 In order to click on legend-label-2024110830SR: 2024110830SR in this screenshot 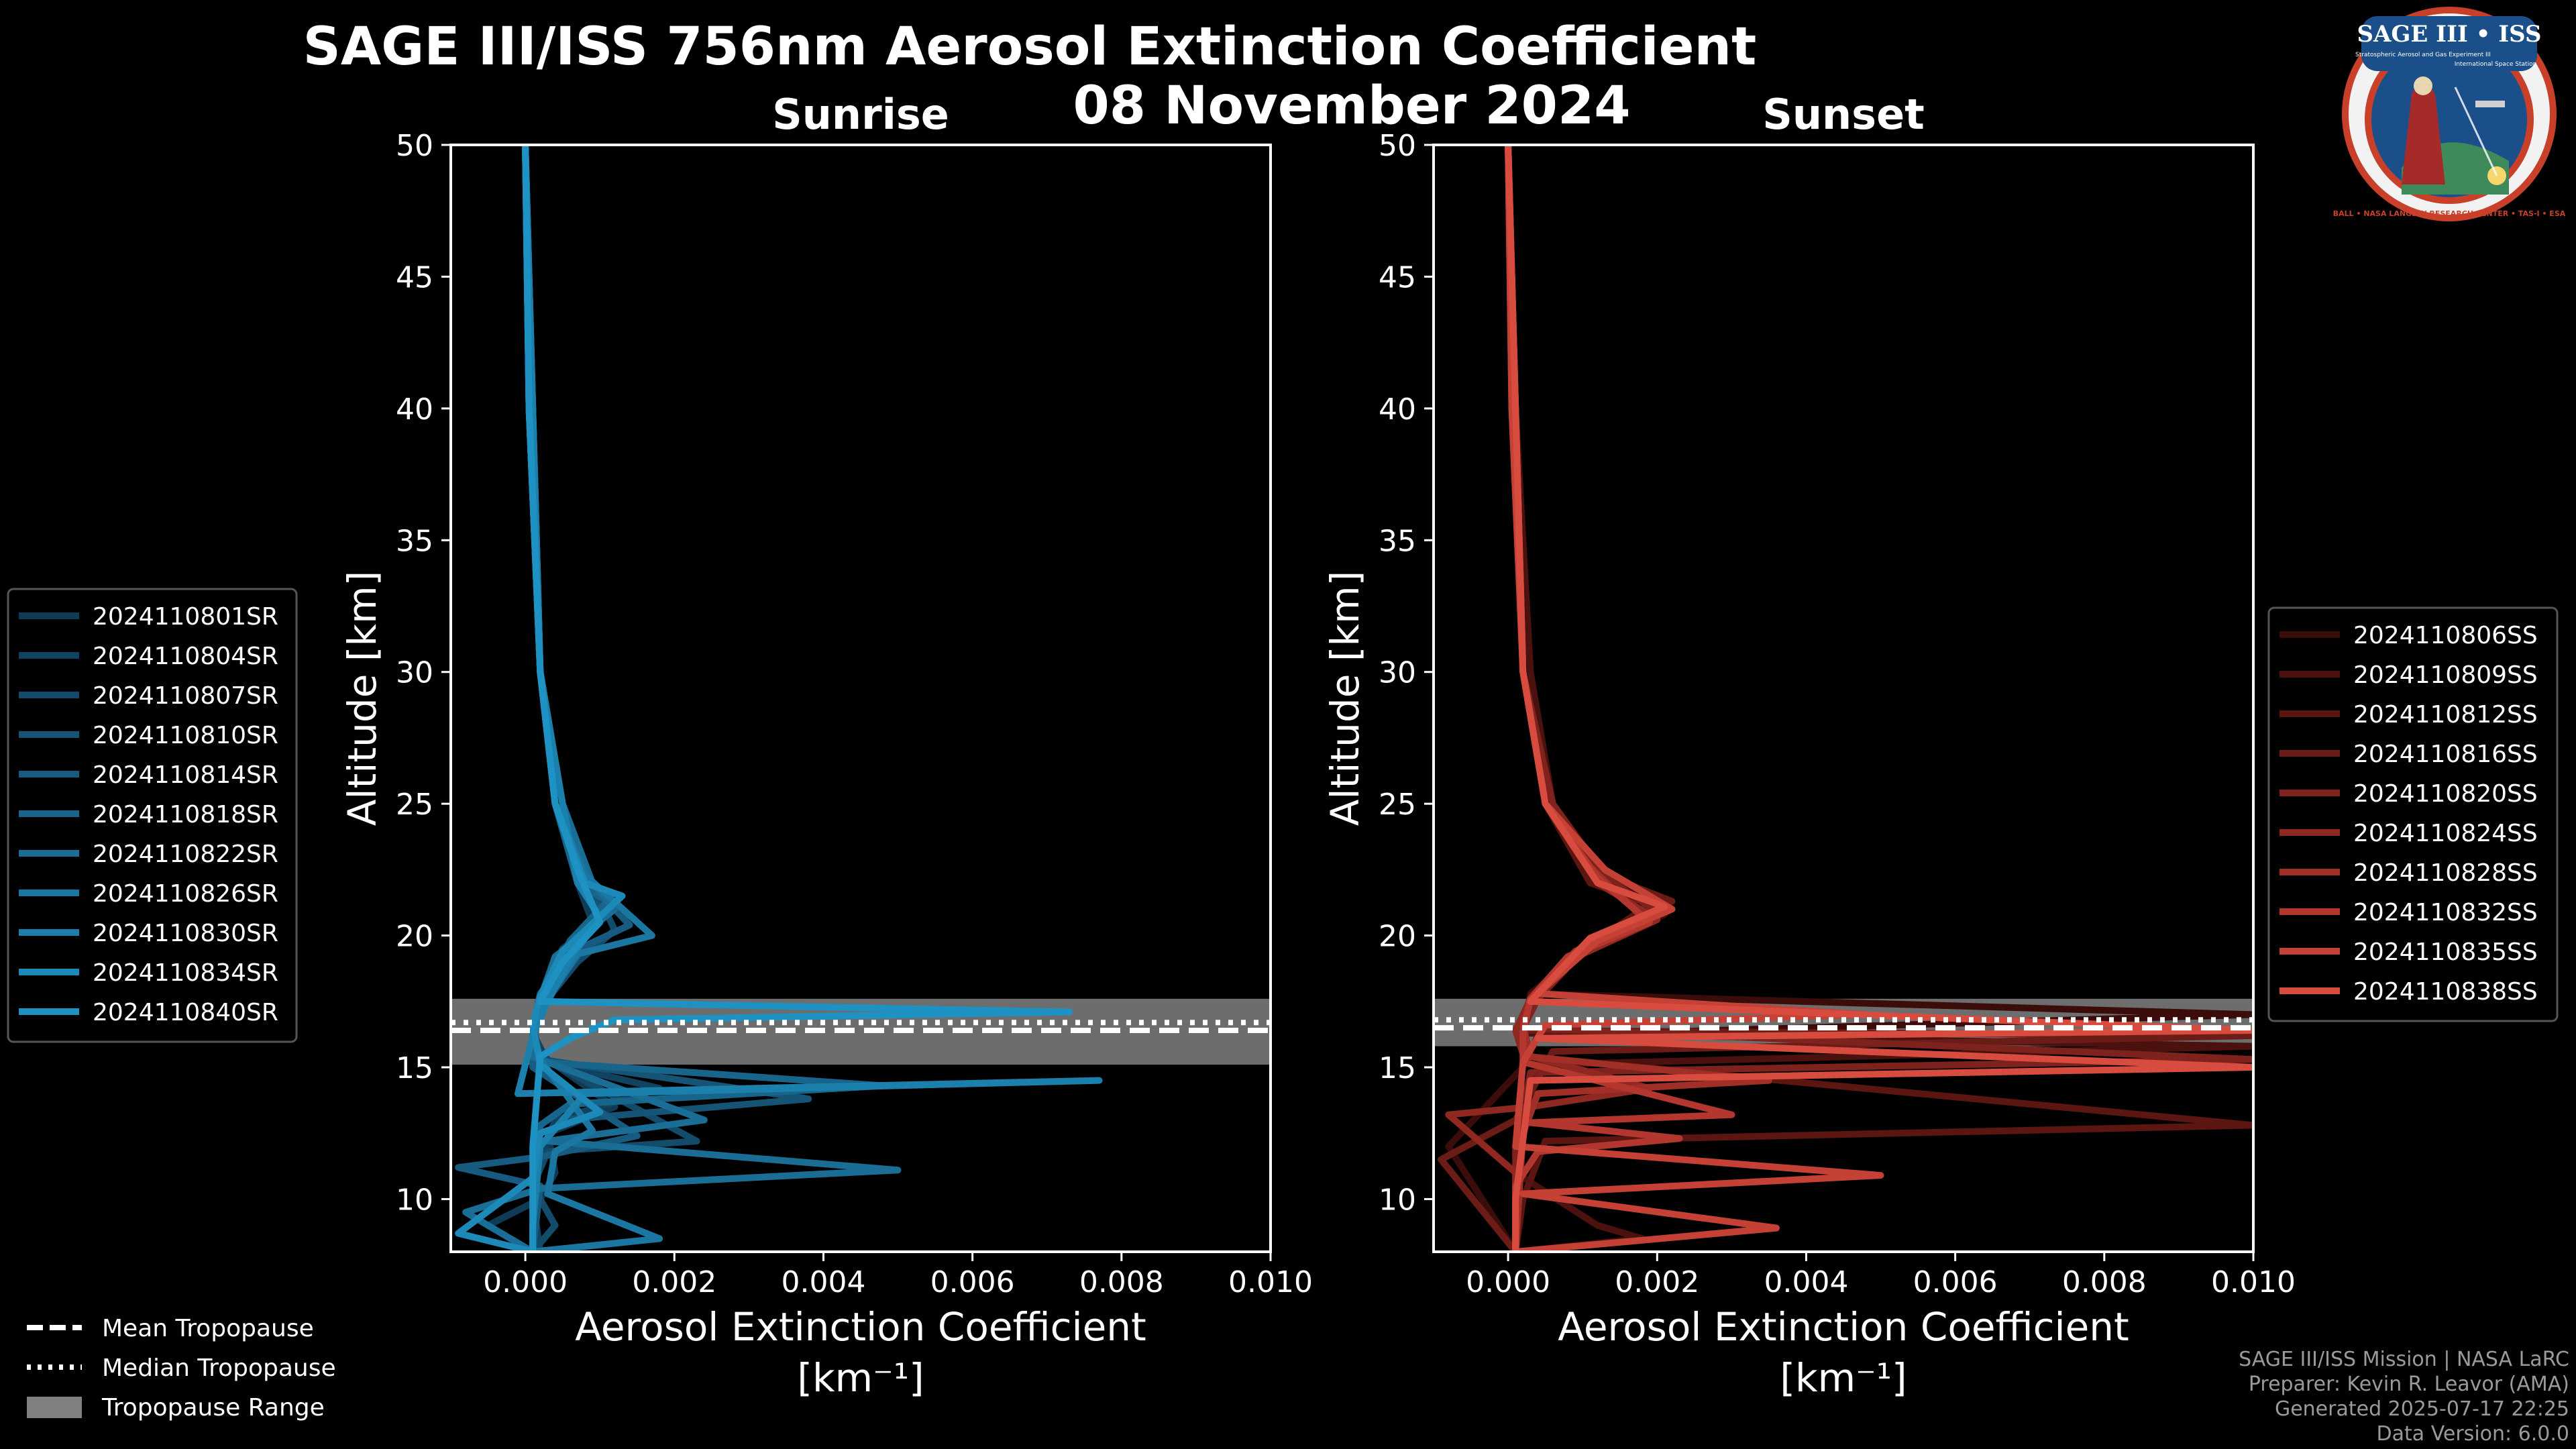, I will do `click(185, 933)`.